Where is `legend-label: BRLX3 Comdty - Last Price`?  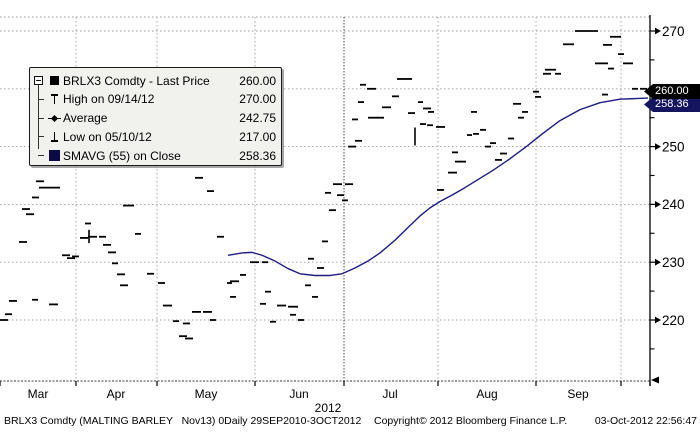
legend-label: BRLX3 Comdty - Last Price is located at coordinates (136, 80).